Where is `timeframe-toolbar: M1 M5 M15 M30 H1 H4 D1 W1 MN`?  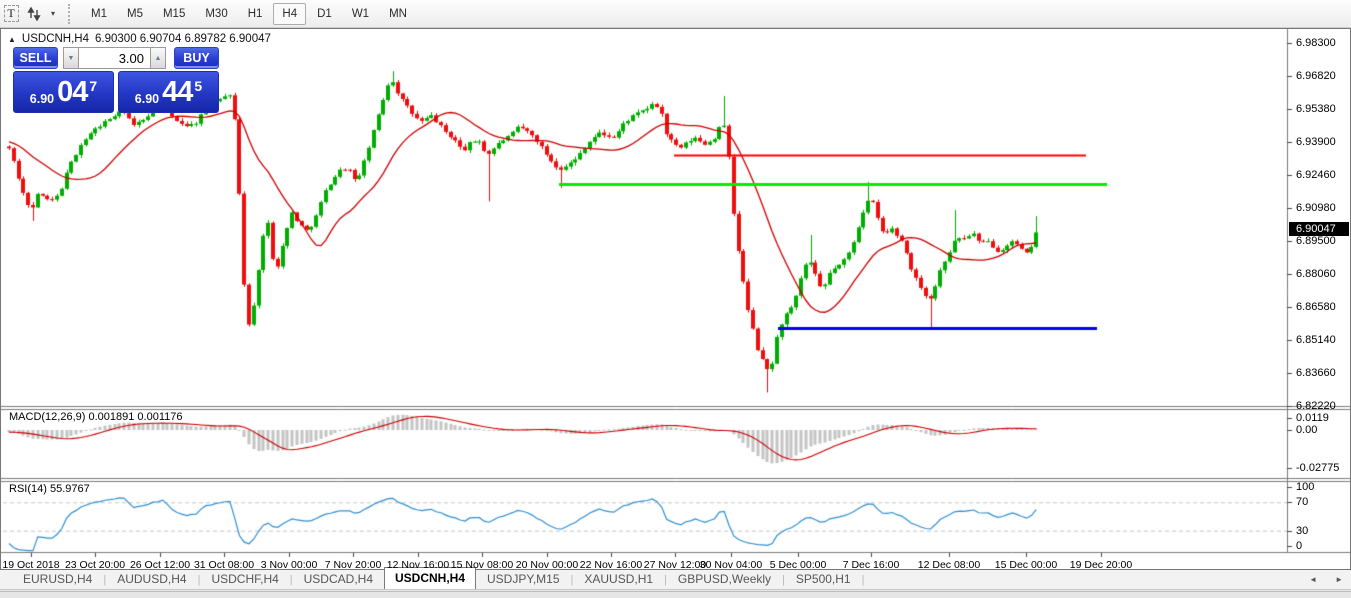 timeframe-toolbar: M1 M5 M15 M30 H1 H4 D1 W1 MN is located at coordinates (249, 14).